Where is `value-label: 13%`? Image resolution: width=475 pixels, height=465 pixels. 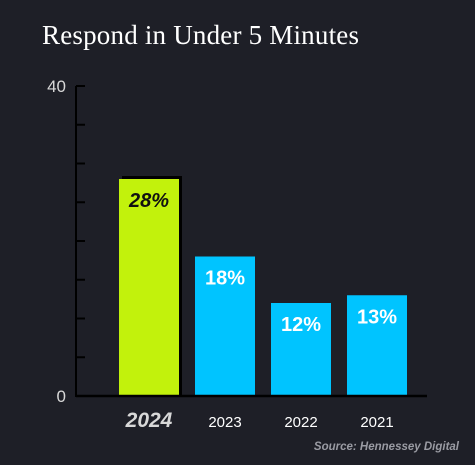
value-label: 13% is located at coordinates (377, 317).